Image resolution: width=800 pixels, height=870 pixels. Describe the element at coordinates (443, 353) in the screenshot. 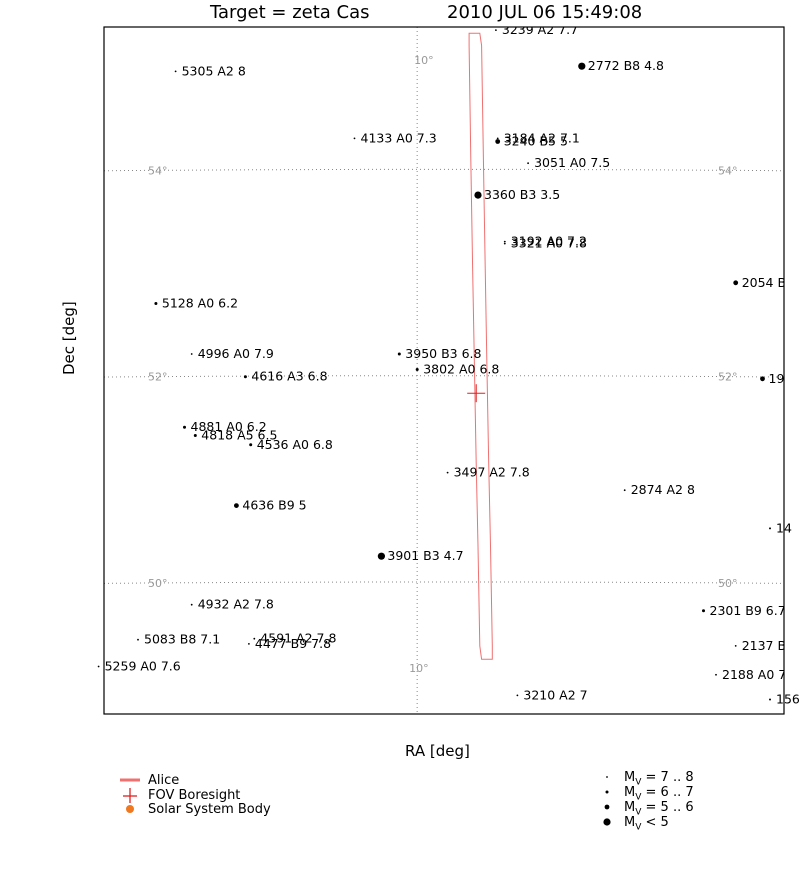

I see `star-label-3950: 3950 B3 6.8` at that location.